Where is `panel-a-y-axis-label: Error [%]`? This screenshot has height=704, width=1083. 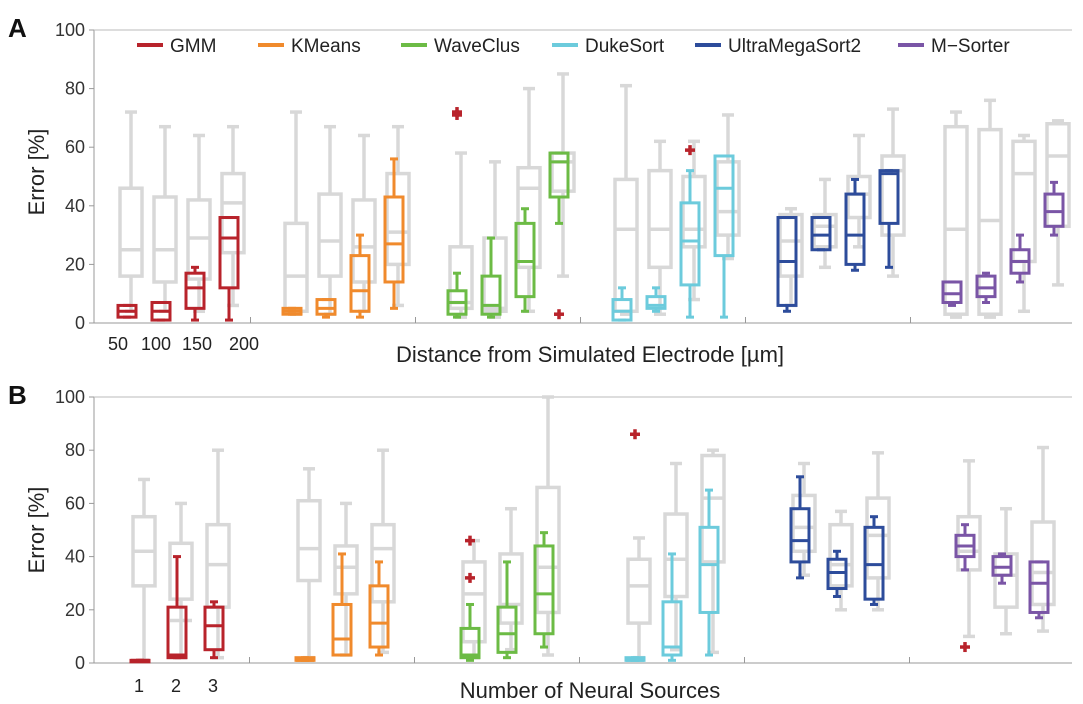
panel-a-y-axis-label: Error [%] is located at coordinates (36, 172).